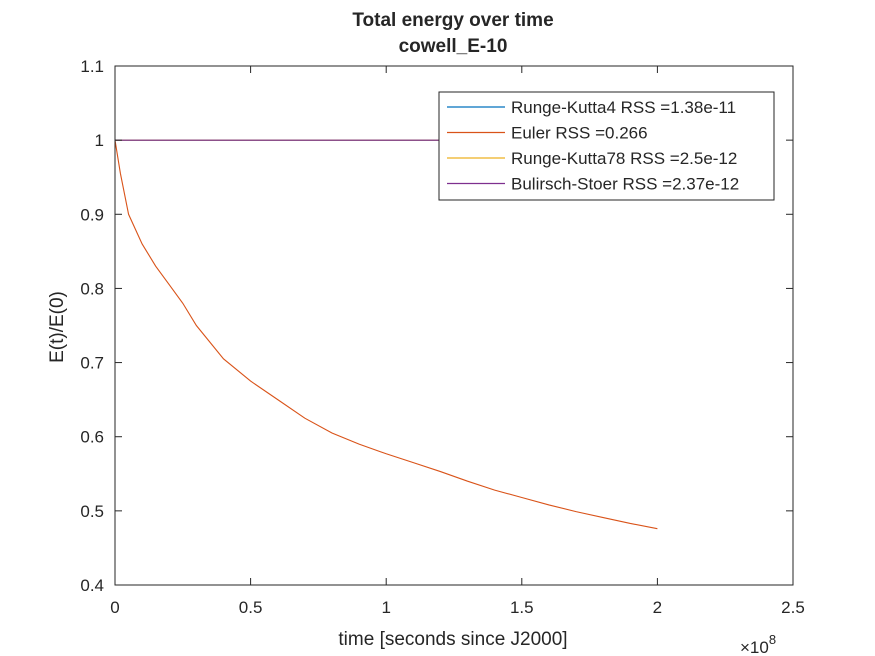  I want to click on x-exponent-label: ×10⁸, so click(758, 644).